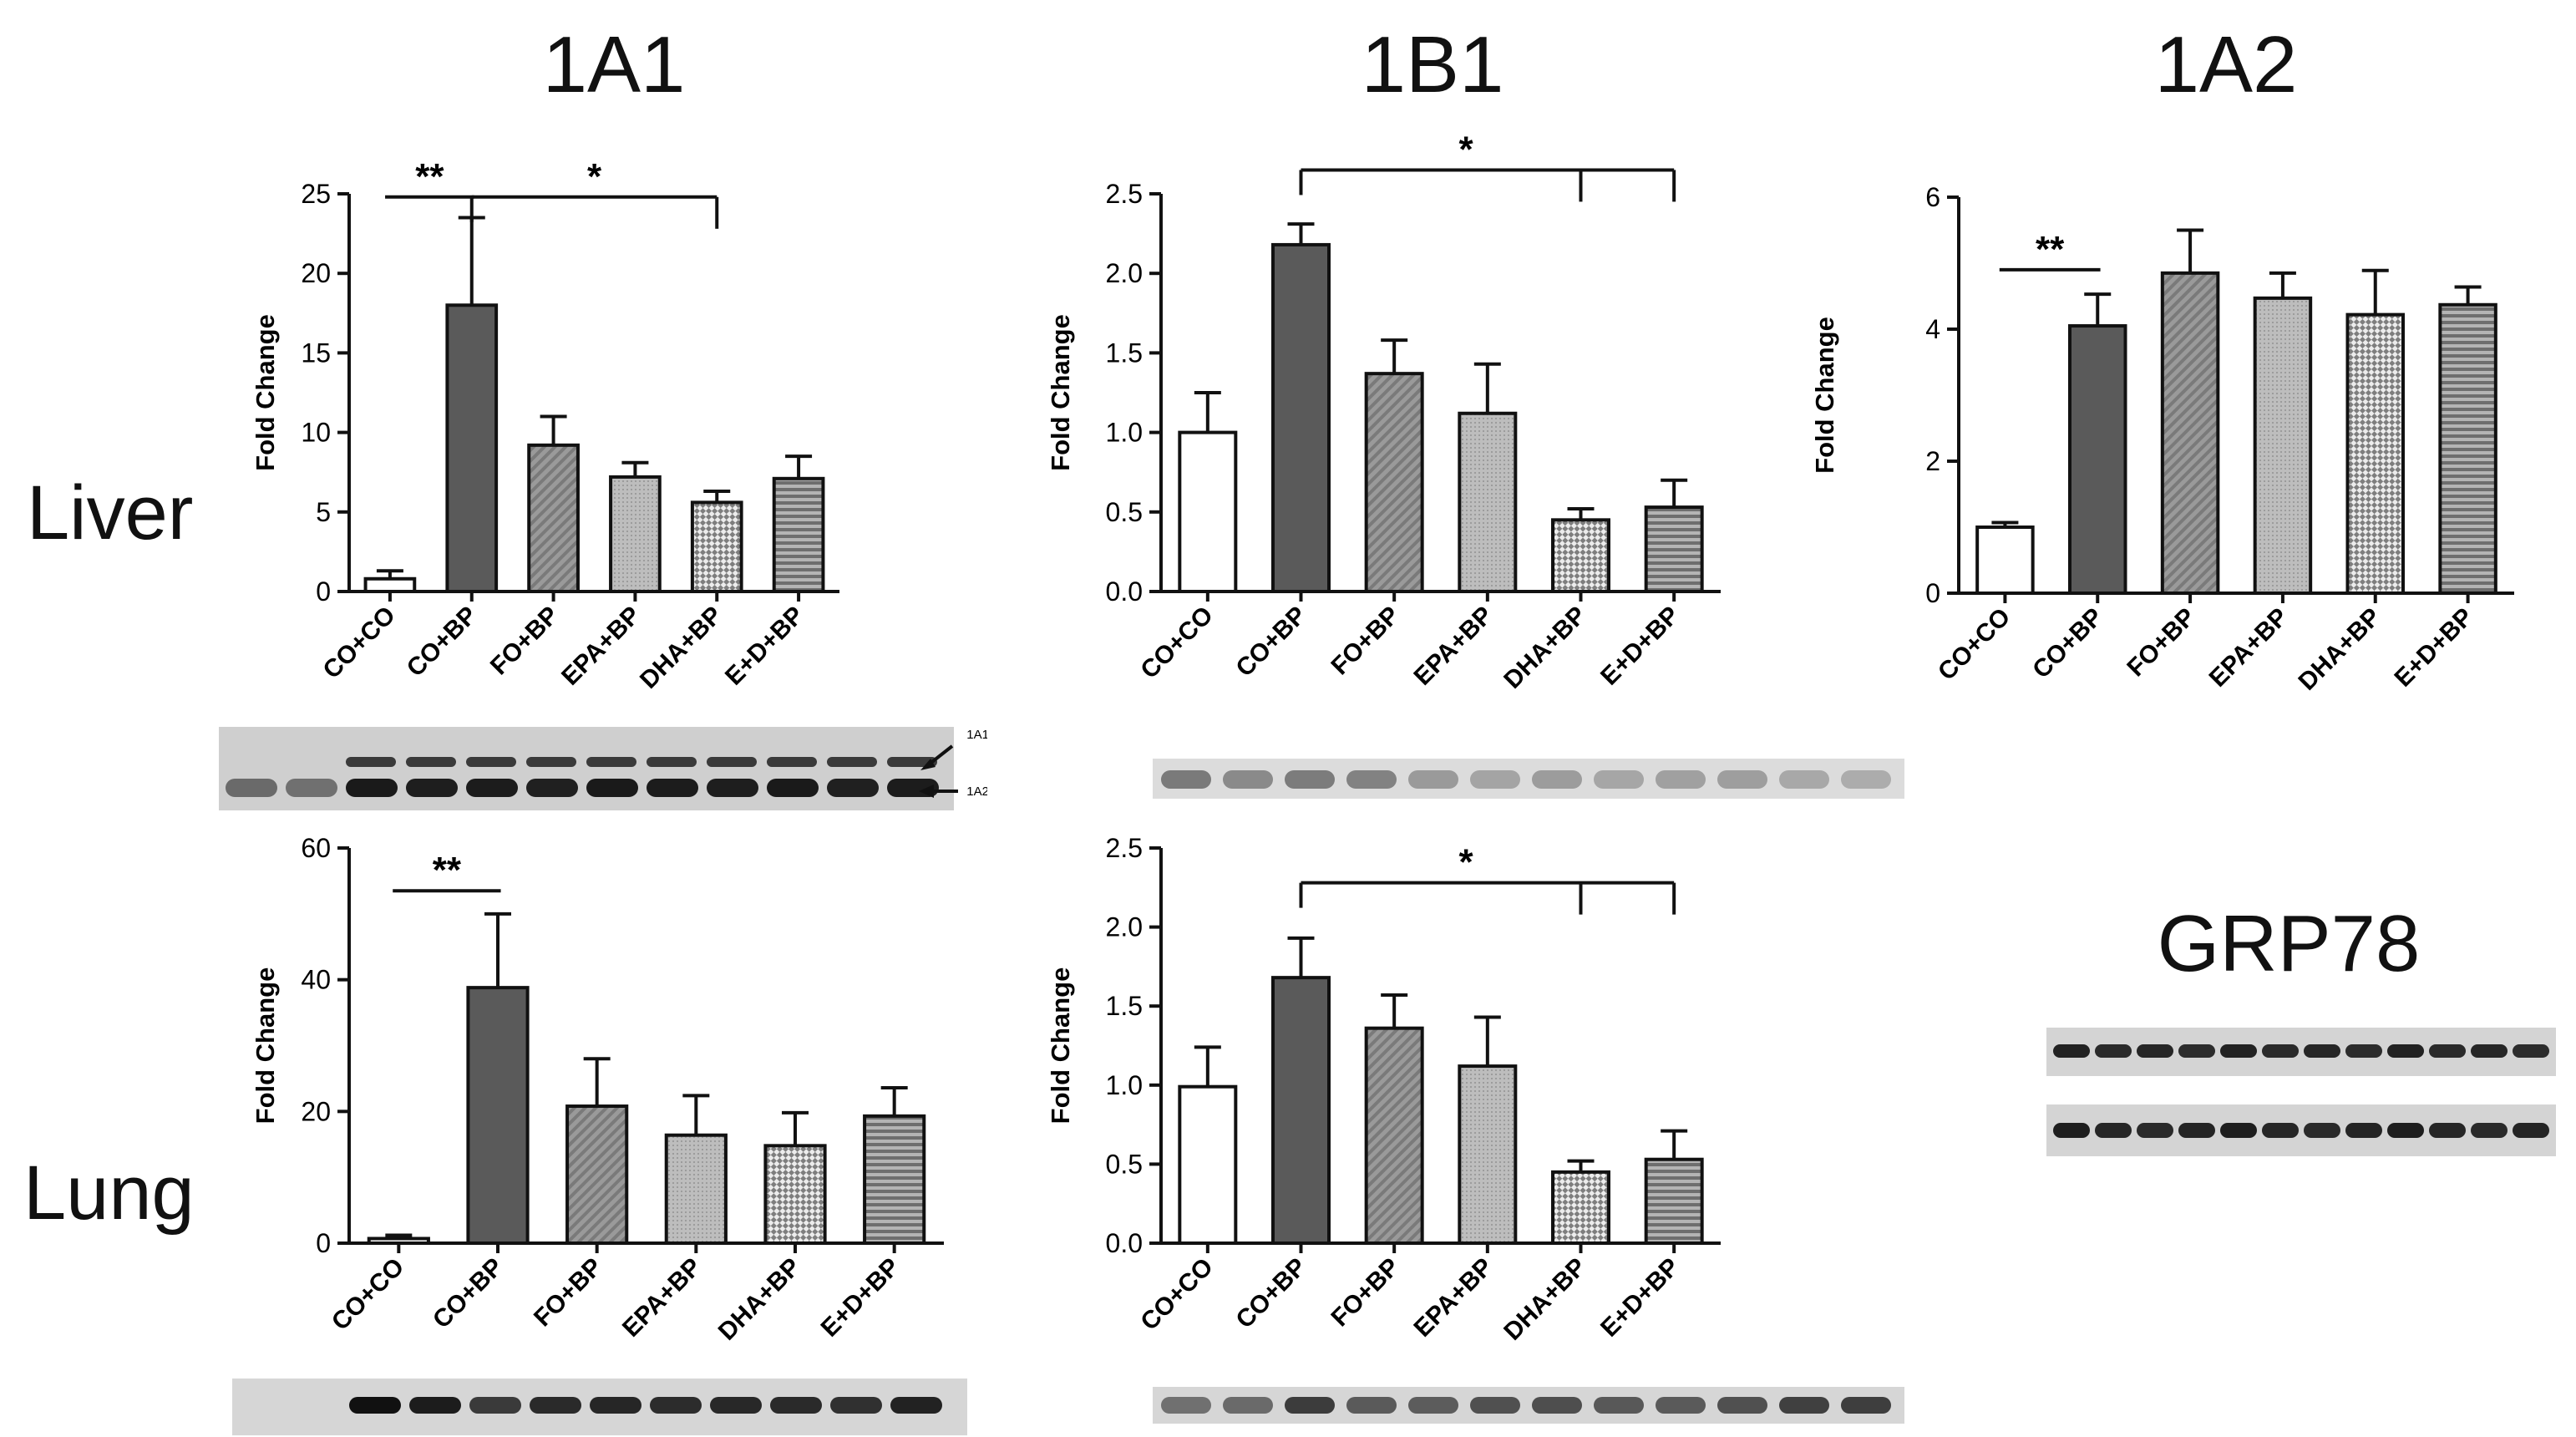  Describe the element at coordinates (1932, 197) in the screenshot. I see `y-tick-label: 6` at that location.